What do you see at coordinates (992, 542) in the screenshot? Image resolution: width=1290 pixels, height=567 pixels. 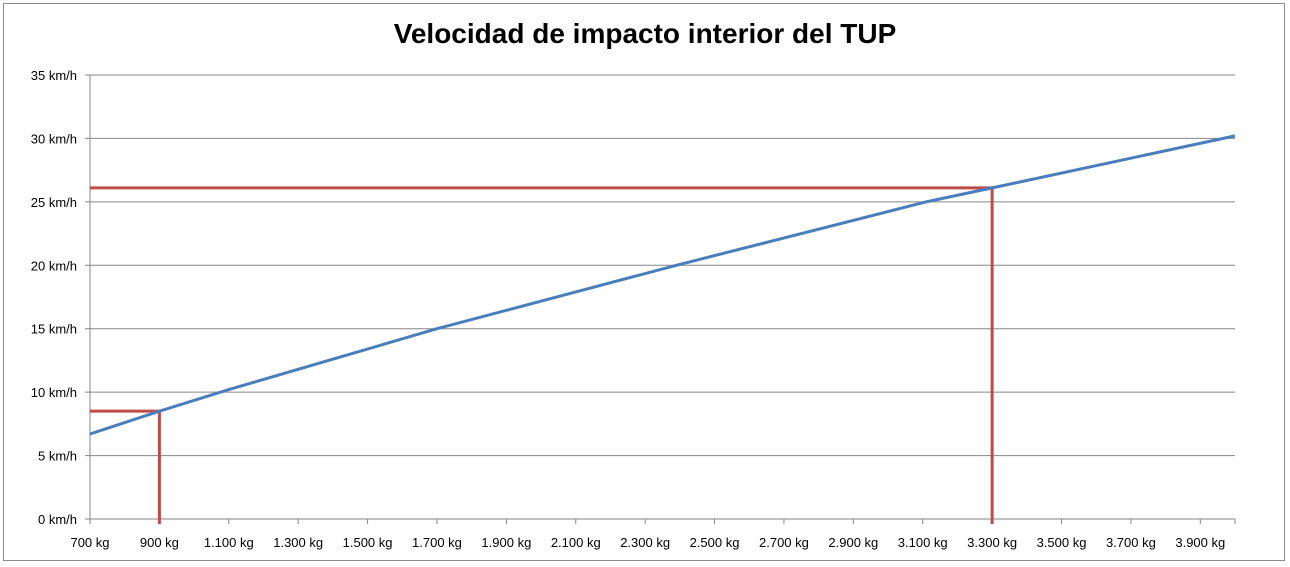 I see `x-tick-label: 3.300 kg` at bounding box center [992, 542].